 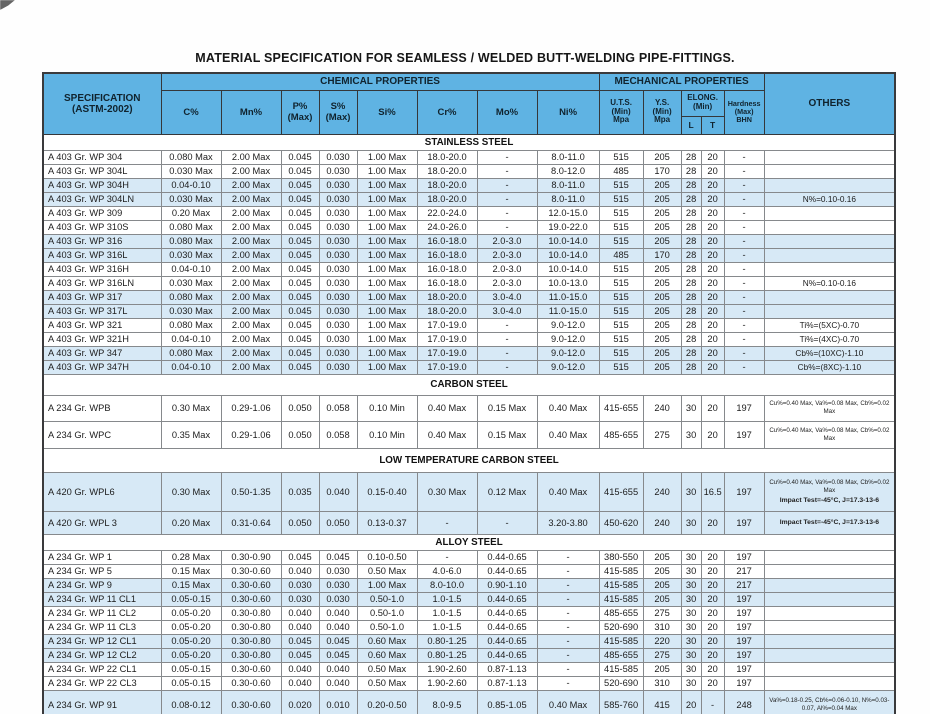 What do you see at coordinates (191, 522) in the screenshot?
I see `cell-c: 0.20 Max` at bounding box center [191, 522].